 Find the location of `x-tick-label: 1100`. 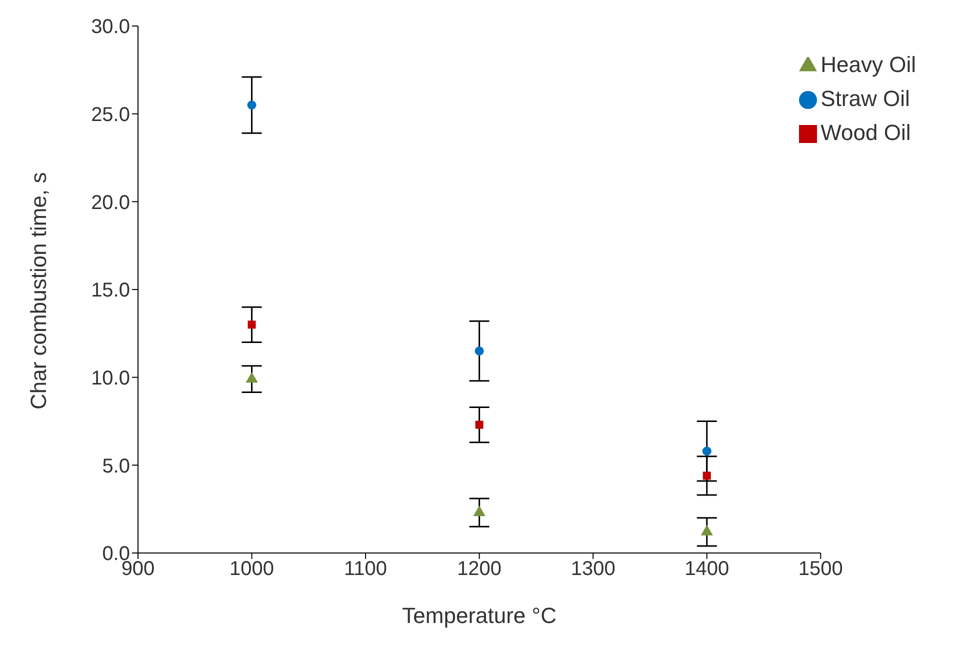

x-tick-label: 1100 is located at coordinates (366, 569).